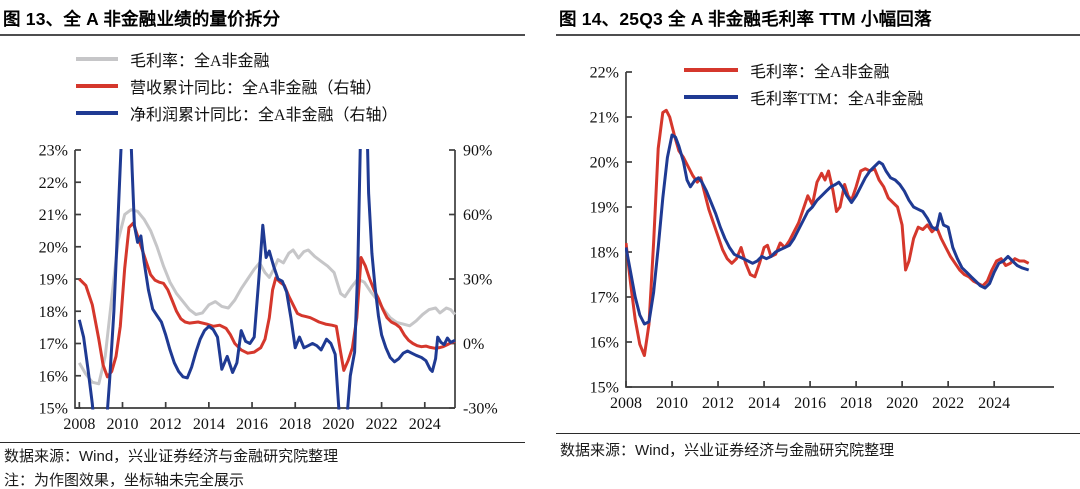 The height and width of the screenshot is (489, 1080). What do you see at coordinates (745, 19) in the screenshot?
I see `figure-14-title: 图 14、25Q3 全 A 非金融毛利率 TTM 小幅回落` at bounding box center [745, 19].